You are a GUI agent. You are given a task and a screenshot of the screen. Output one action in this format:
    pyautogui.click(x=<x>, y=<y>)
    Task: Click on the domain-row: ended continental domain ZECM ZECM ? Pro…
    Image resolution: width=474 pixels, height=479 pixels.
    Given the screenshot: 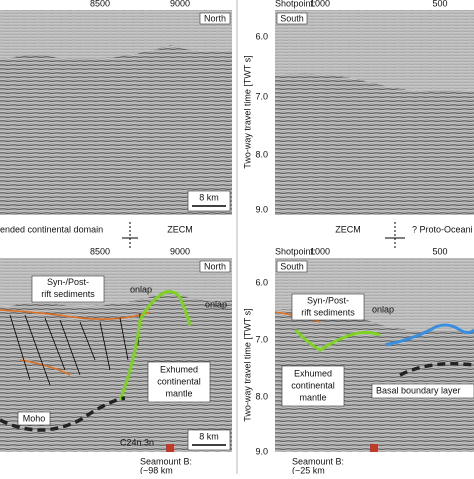 What is the action you would take?
    pyautogui.click(x=236, y=236)
    